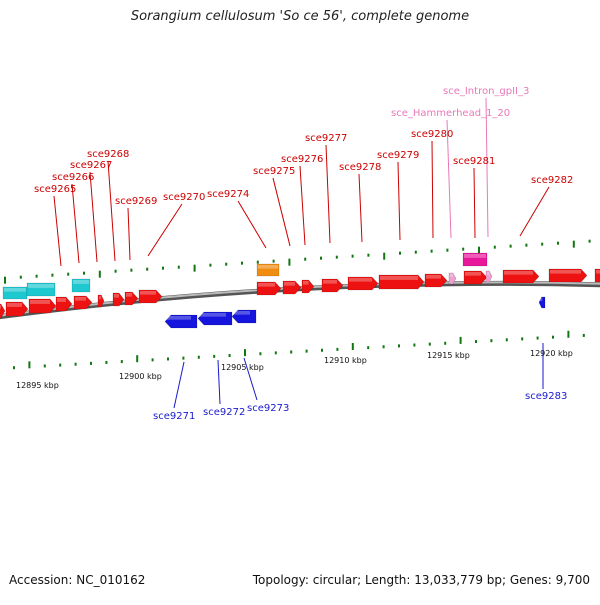 The width and height of the screenshot is (600, 605). Describe the element at coordinates (297, 261) in the screenshot. I see `upper-tick-track` at that location.